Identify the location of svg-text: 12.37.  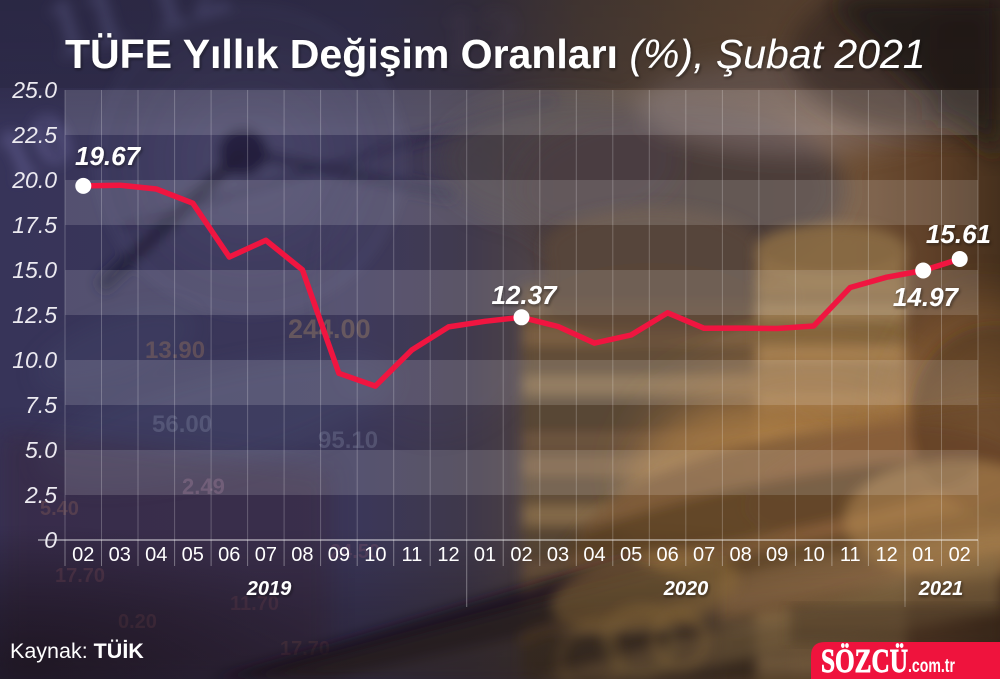
(524, 295).